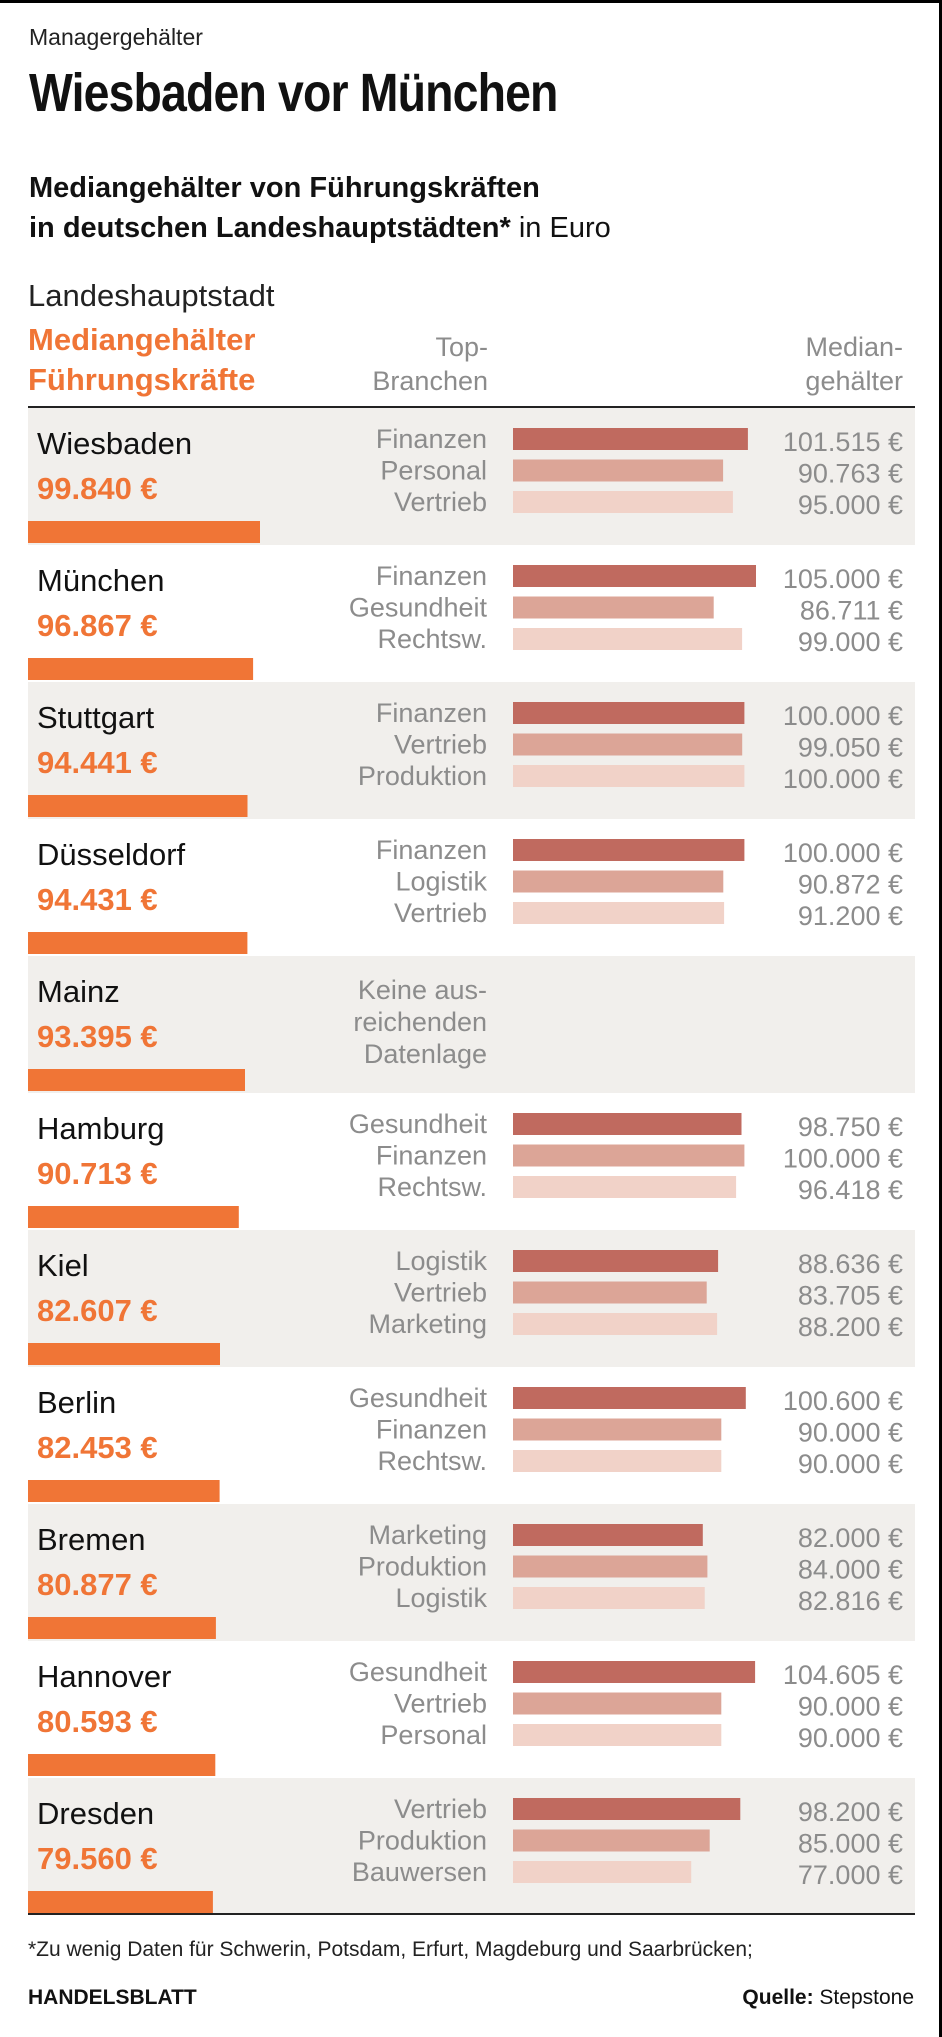 The image size is (942, 2037). I want to click on header-branch-label: Top- Branchen, so click(394, 364).